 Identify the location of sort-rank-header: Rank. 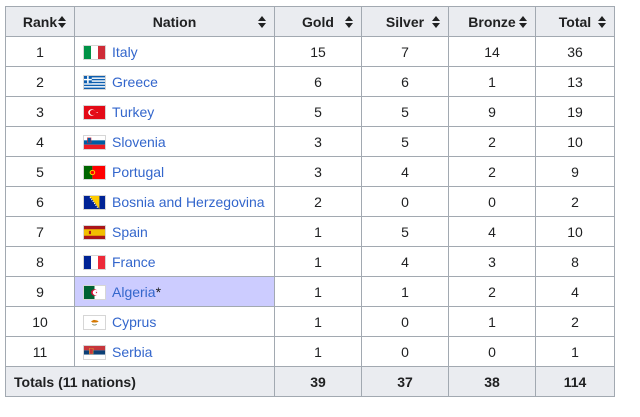
(40, 21).